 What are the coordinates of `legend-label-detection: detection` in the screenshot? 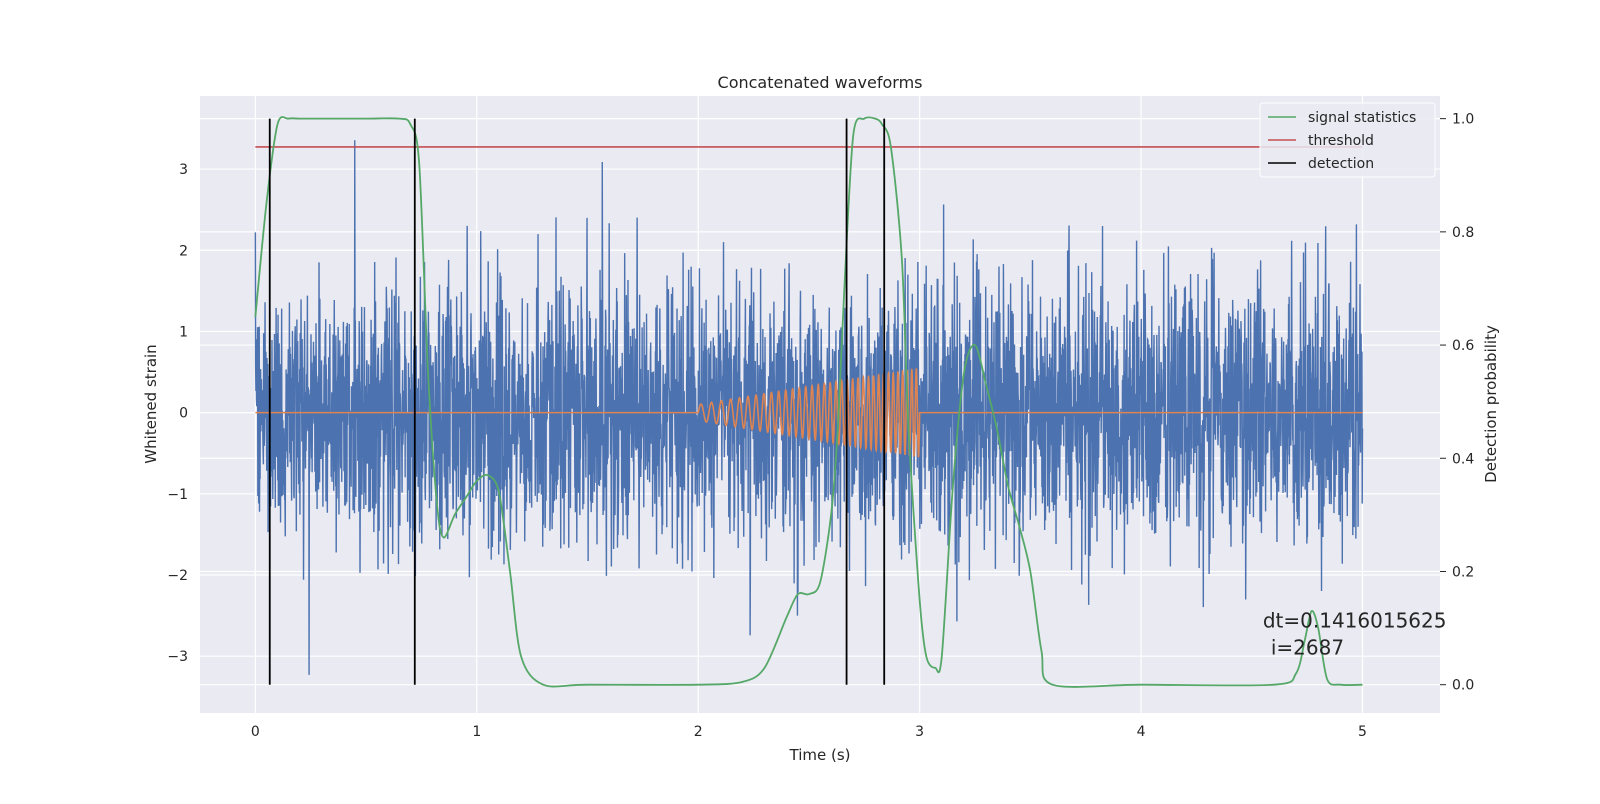 It's located at (1341, 164).